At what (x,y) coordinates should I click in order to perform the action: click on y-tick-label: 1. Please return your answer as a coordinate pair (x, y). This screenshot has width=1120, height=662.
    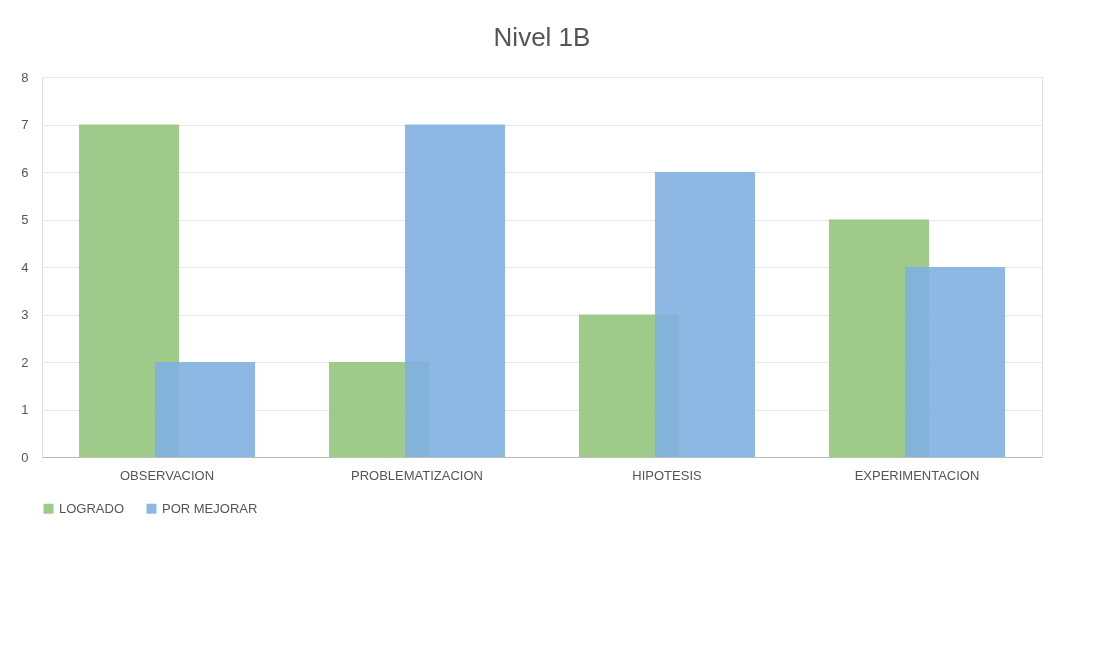
    Looking at the image, I should click on (25, 409).